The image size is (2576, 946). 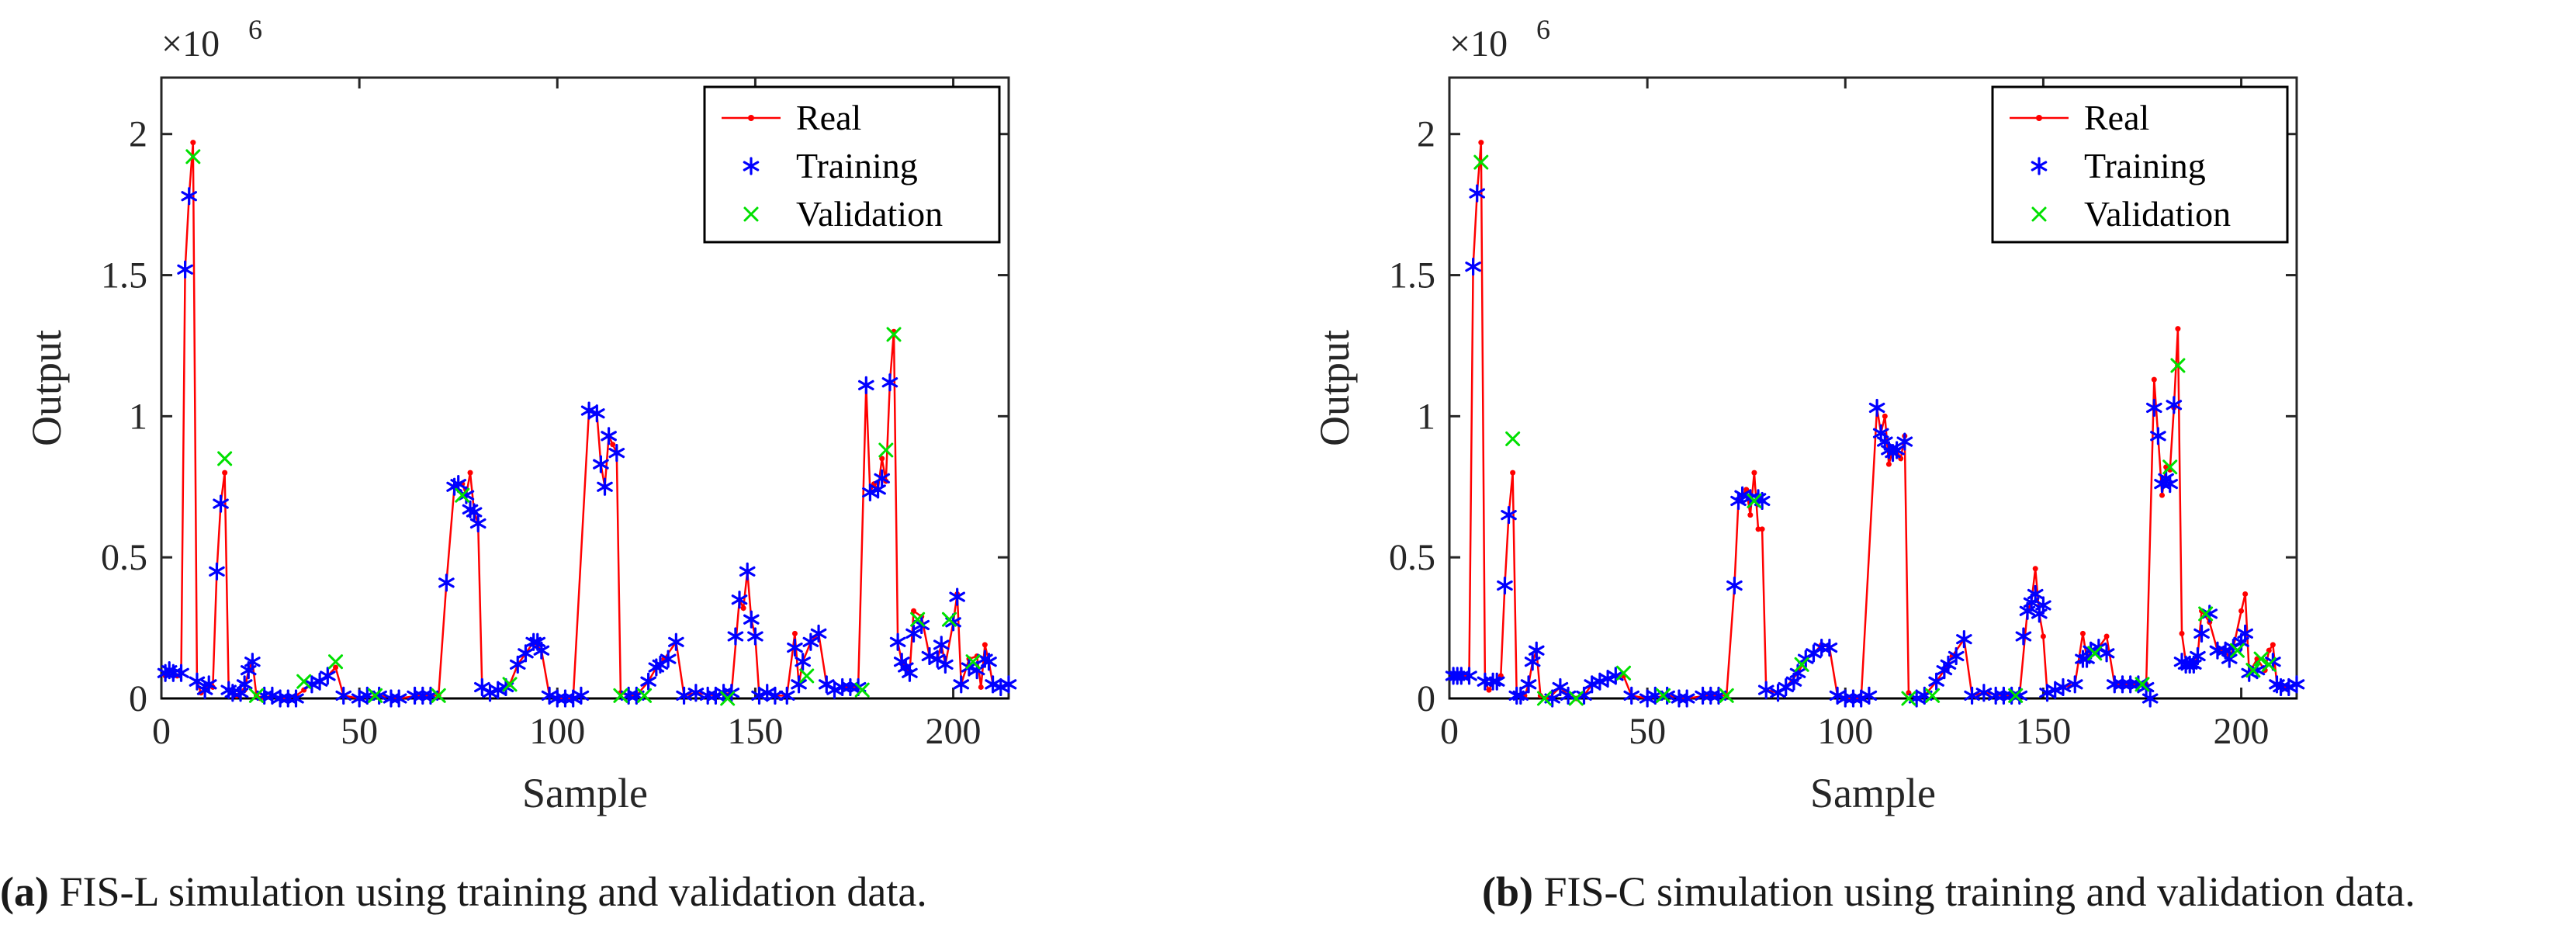 What do you see at coordinates (2039, 214) in the screenshot?
I see `legend-validation-marker` at bounding box center [2039, 214].